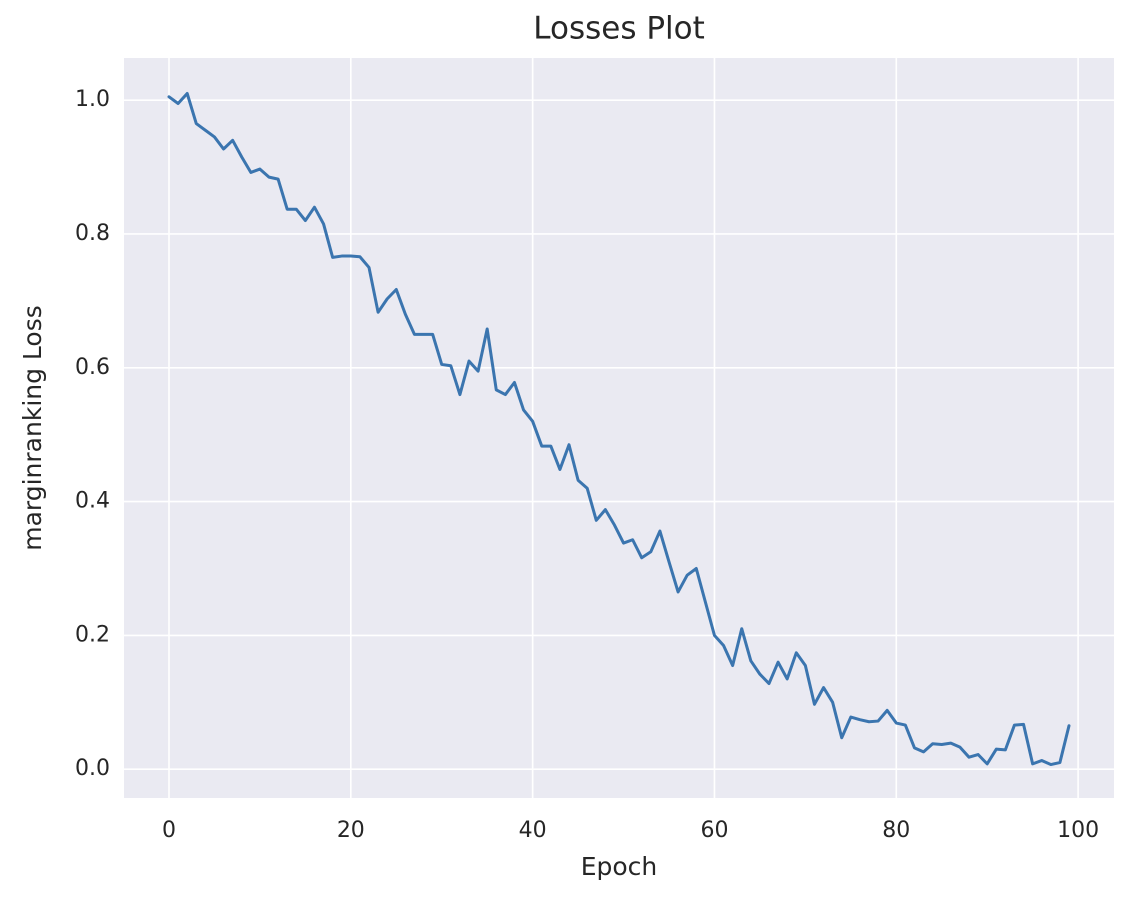 This screenshot has height=902, width=1128. Describe the element at coordinates (619, 866) in the screenshot. I see `x-axis-label: Epoch` at that location.